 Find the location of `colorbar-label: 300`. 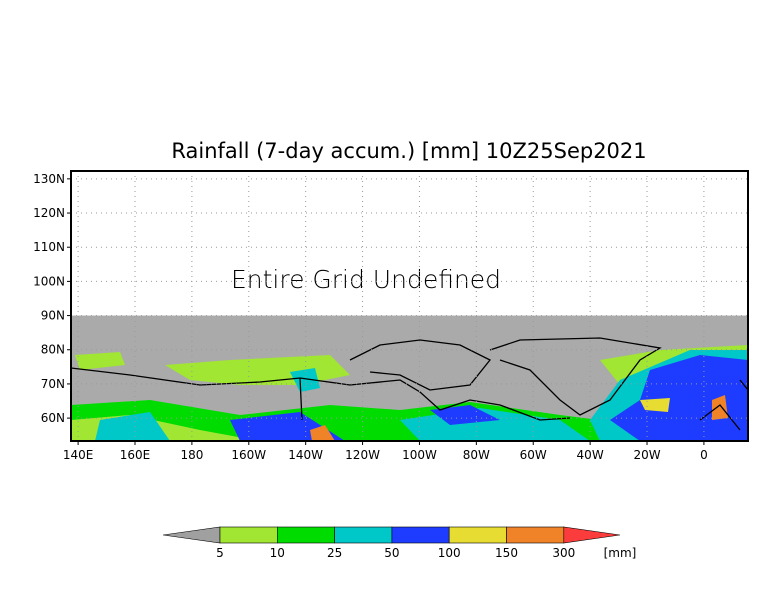

colorbar-label: 300 is located at coordinates (563, 553).